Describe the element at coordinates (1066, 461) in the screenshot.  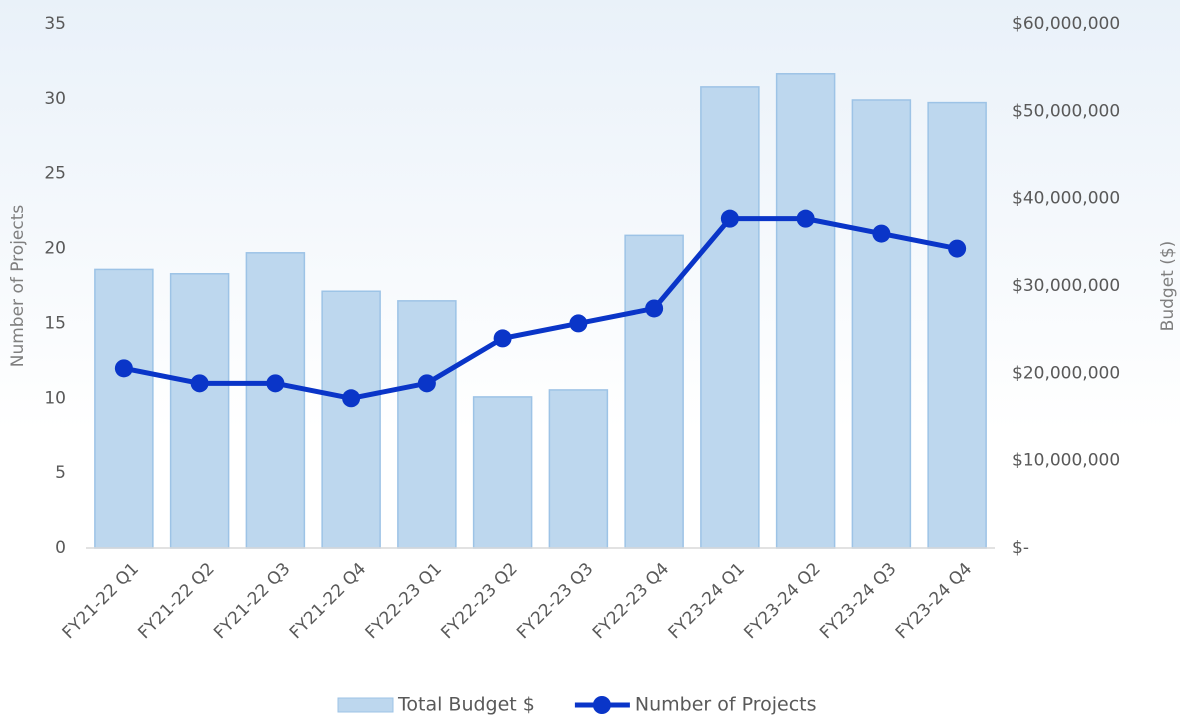
I see `y2-tick-label: $10,000,000` at that location.